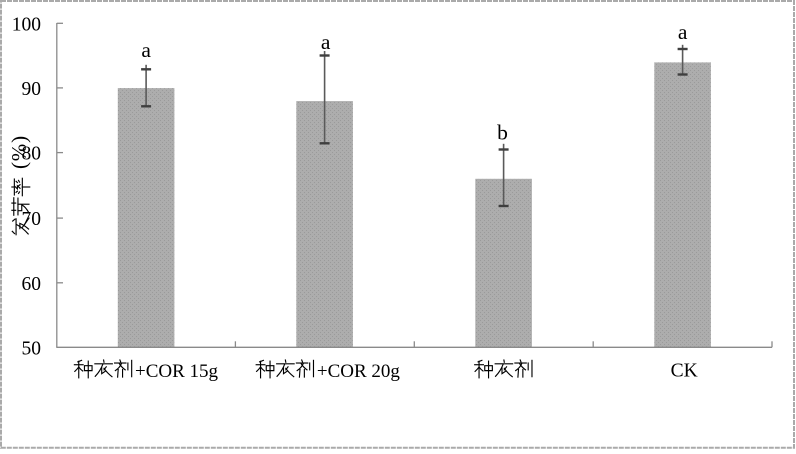 The image size is (796, 454). I want to click on svg-text: b, so click(502, 133).